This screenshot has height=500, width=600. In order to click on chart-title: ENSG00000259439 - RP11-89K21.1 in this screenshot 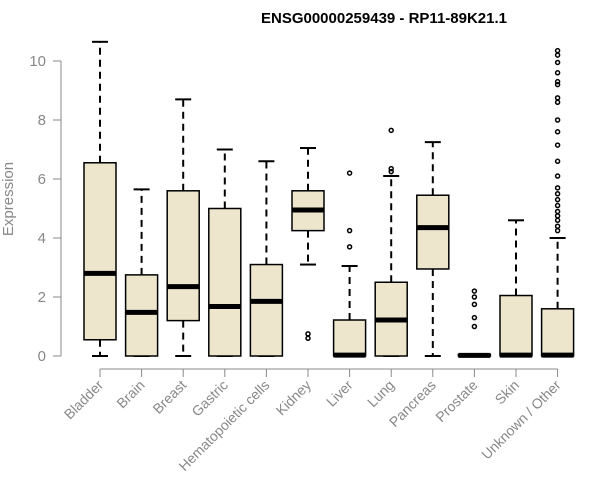, I will do `click(384, 18)`.